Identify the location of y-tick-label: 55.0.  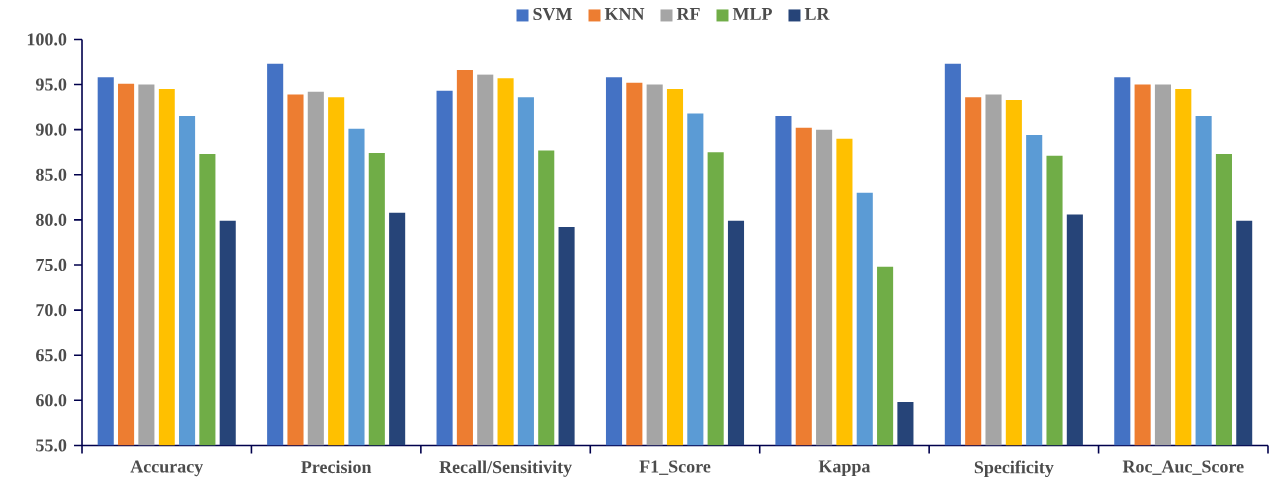
(51, 445).